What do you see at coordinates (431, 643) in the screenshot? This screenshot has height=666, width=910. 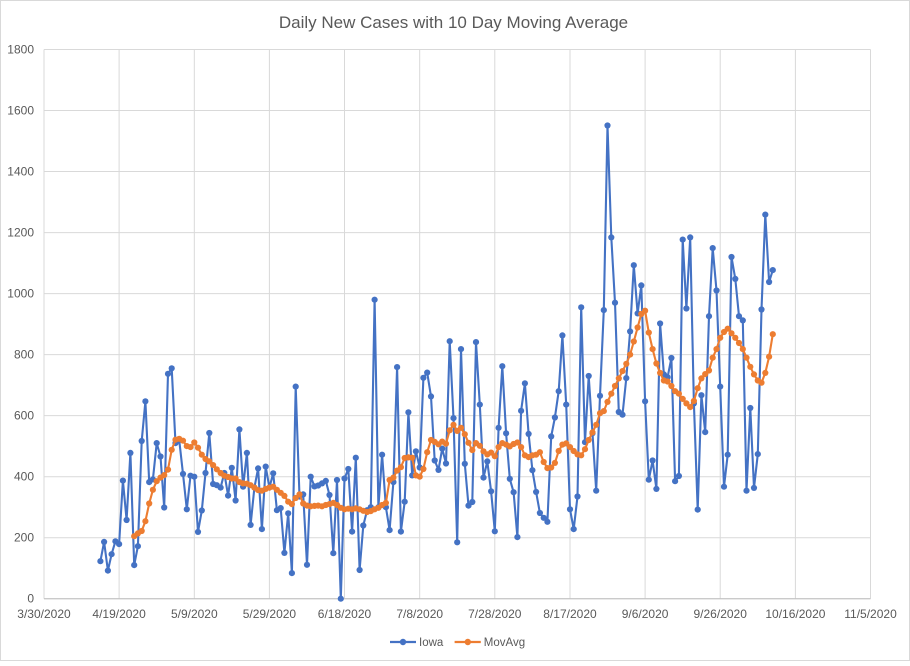 I see `svg-text: Iowa` at bounding box center [431, 643].